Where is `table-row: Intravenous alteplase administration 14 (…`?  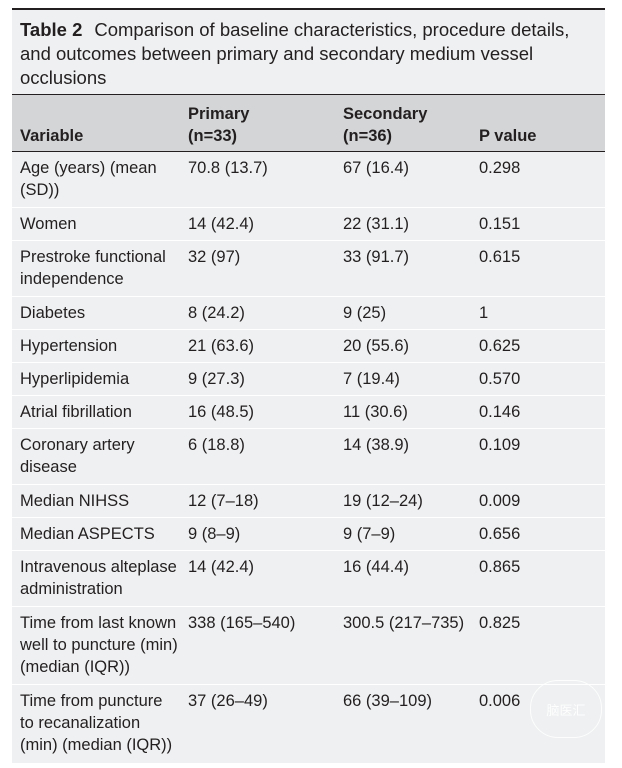
table-row: Intravenous alteplase administration 14 (… is located at coordinates (308, 579).